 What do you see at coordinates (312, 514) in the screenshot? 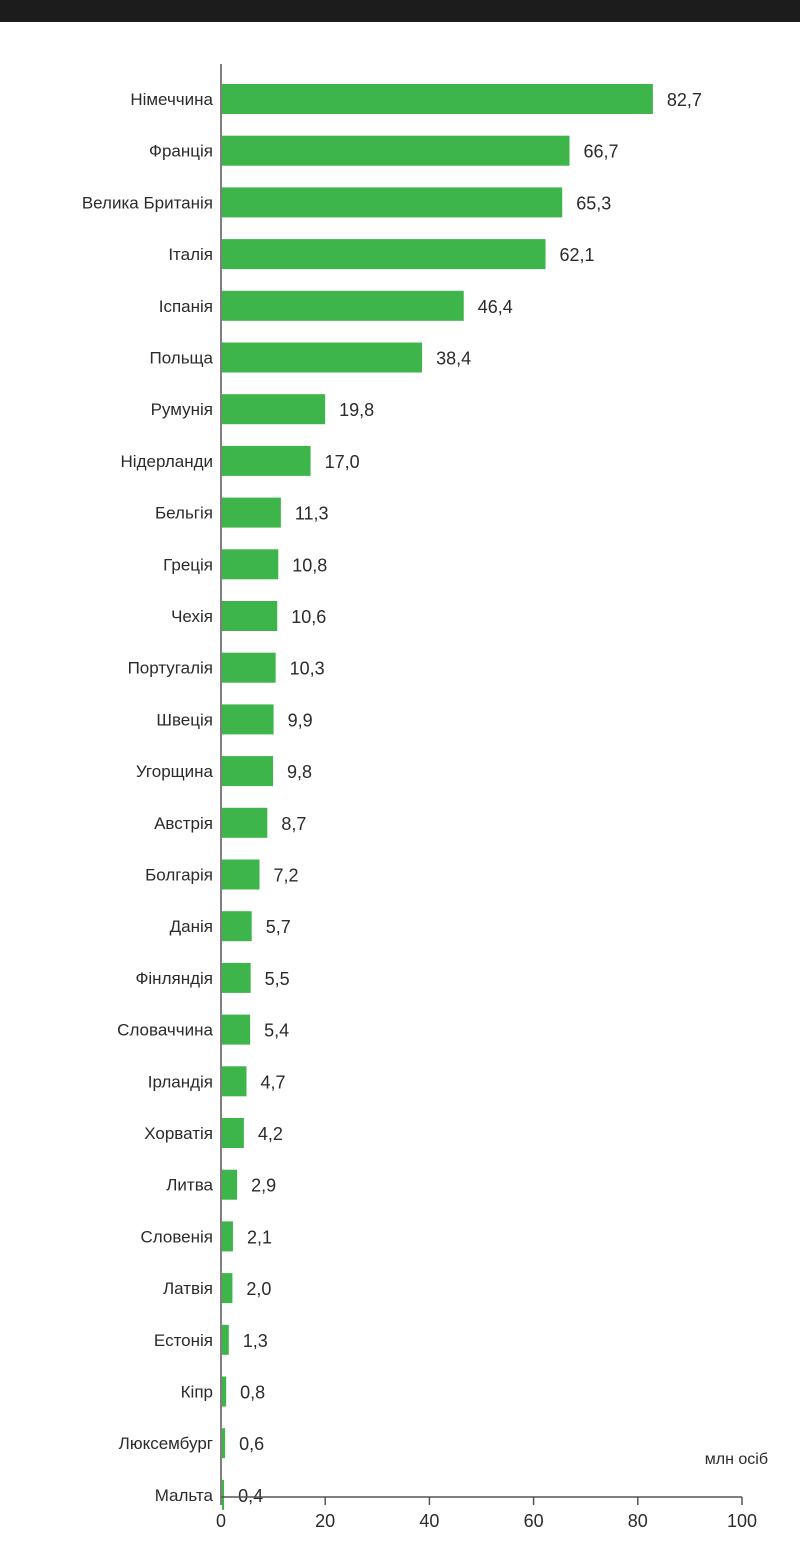
I see `value-label: 11,3` at bounding box center [312, 514].